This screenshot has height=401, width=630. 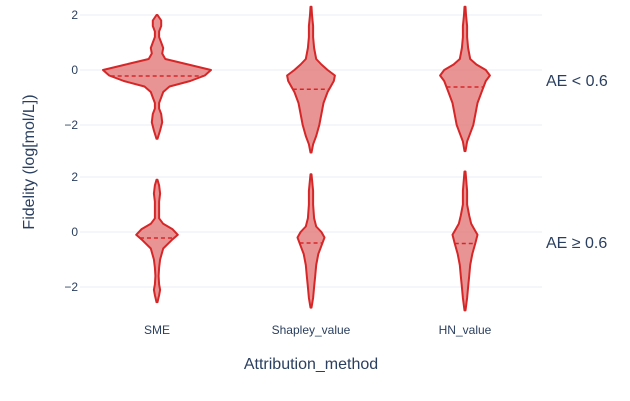 What do you see at coordinates (576, 243) in the screenshot?
I see `facet-label: AE ≥ 0.6` at bounding box center [576, 243].